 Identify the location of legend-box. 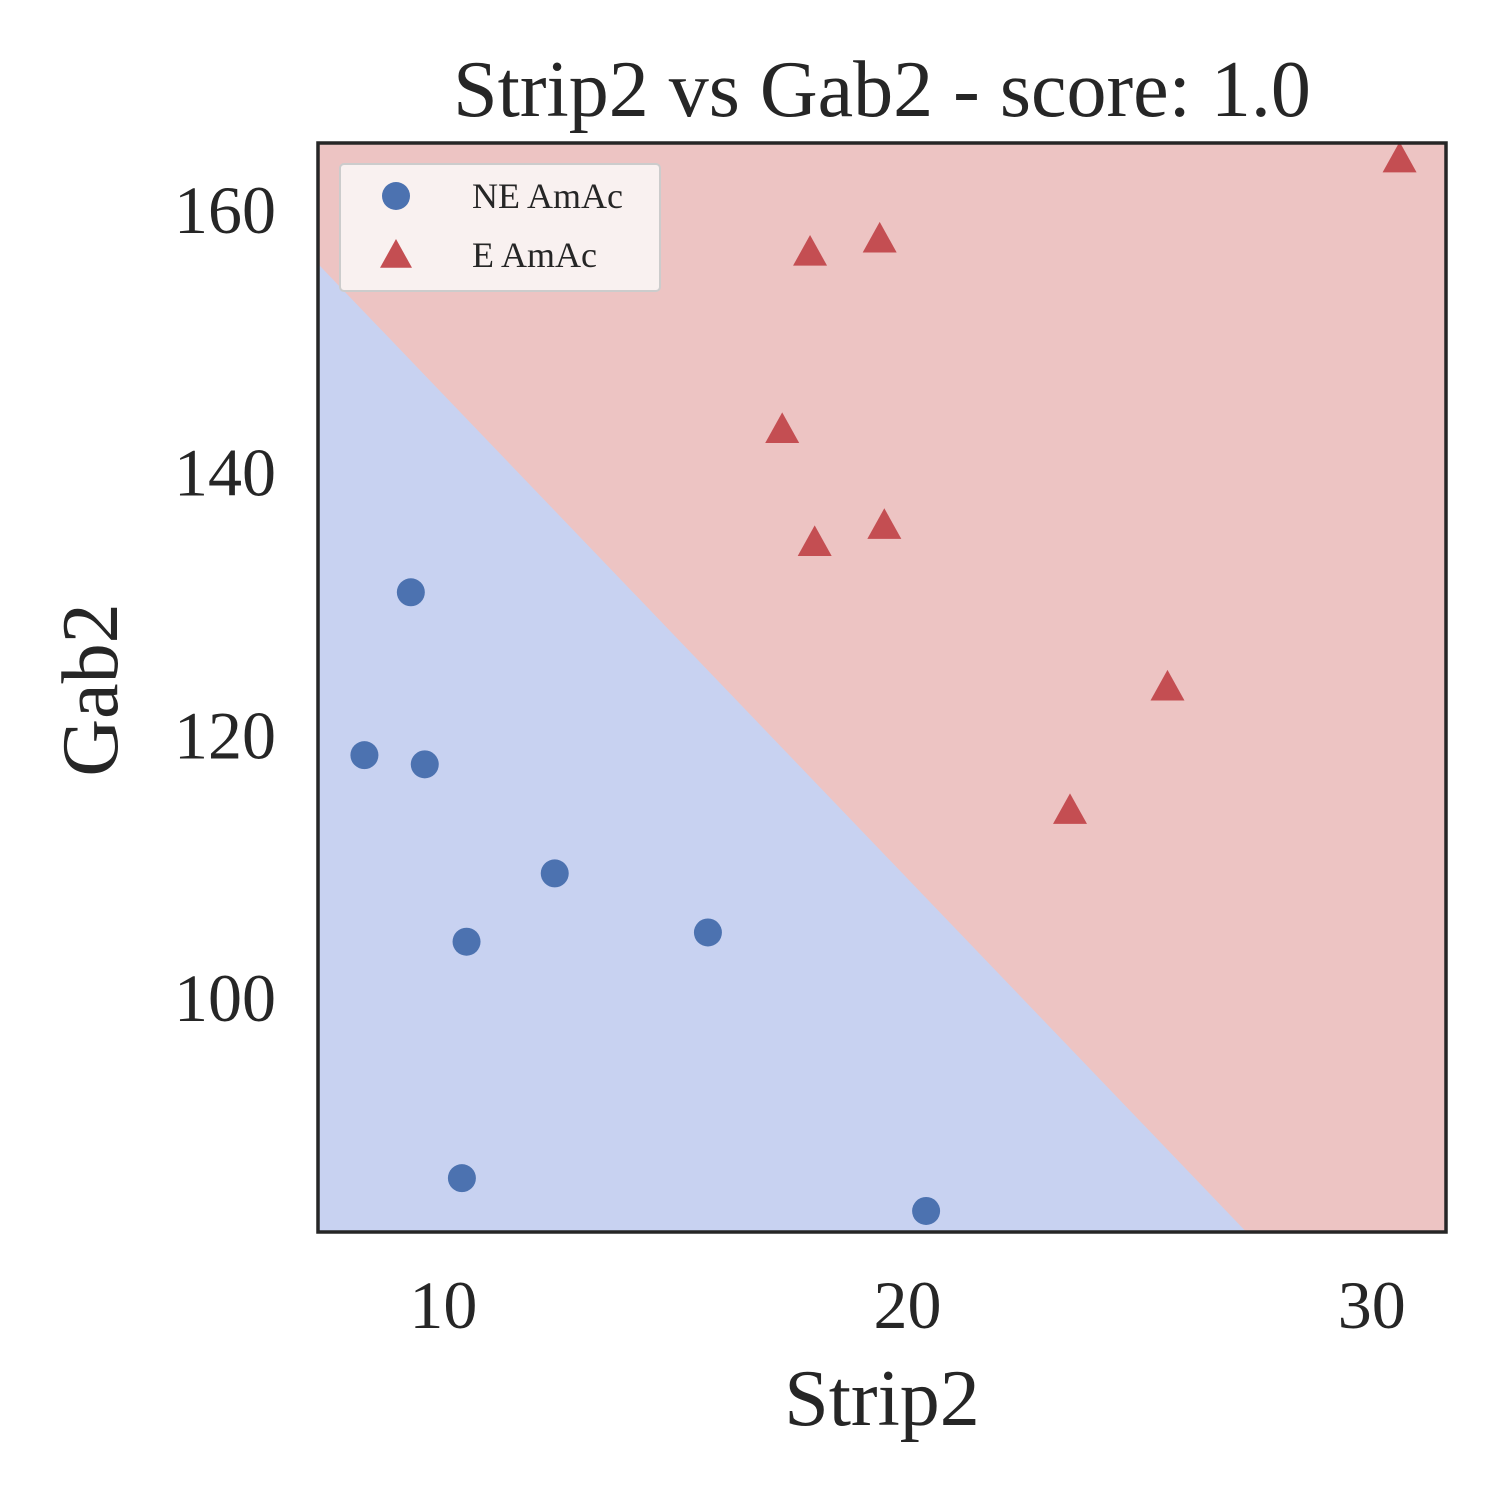
(500, 227).